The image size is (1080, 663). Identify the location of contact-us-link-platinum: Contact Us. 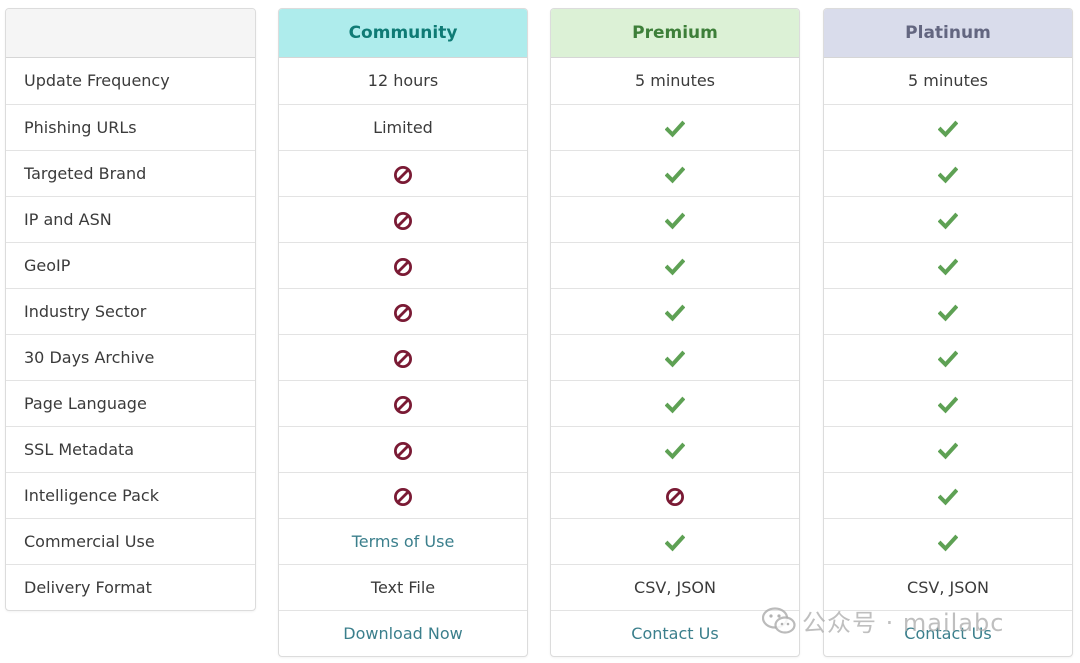
(948, 633).